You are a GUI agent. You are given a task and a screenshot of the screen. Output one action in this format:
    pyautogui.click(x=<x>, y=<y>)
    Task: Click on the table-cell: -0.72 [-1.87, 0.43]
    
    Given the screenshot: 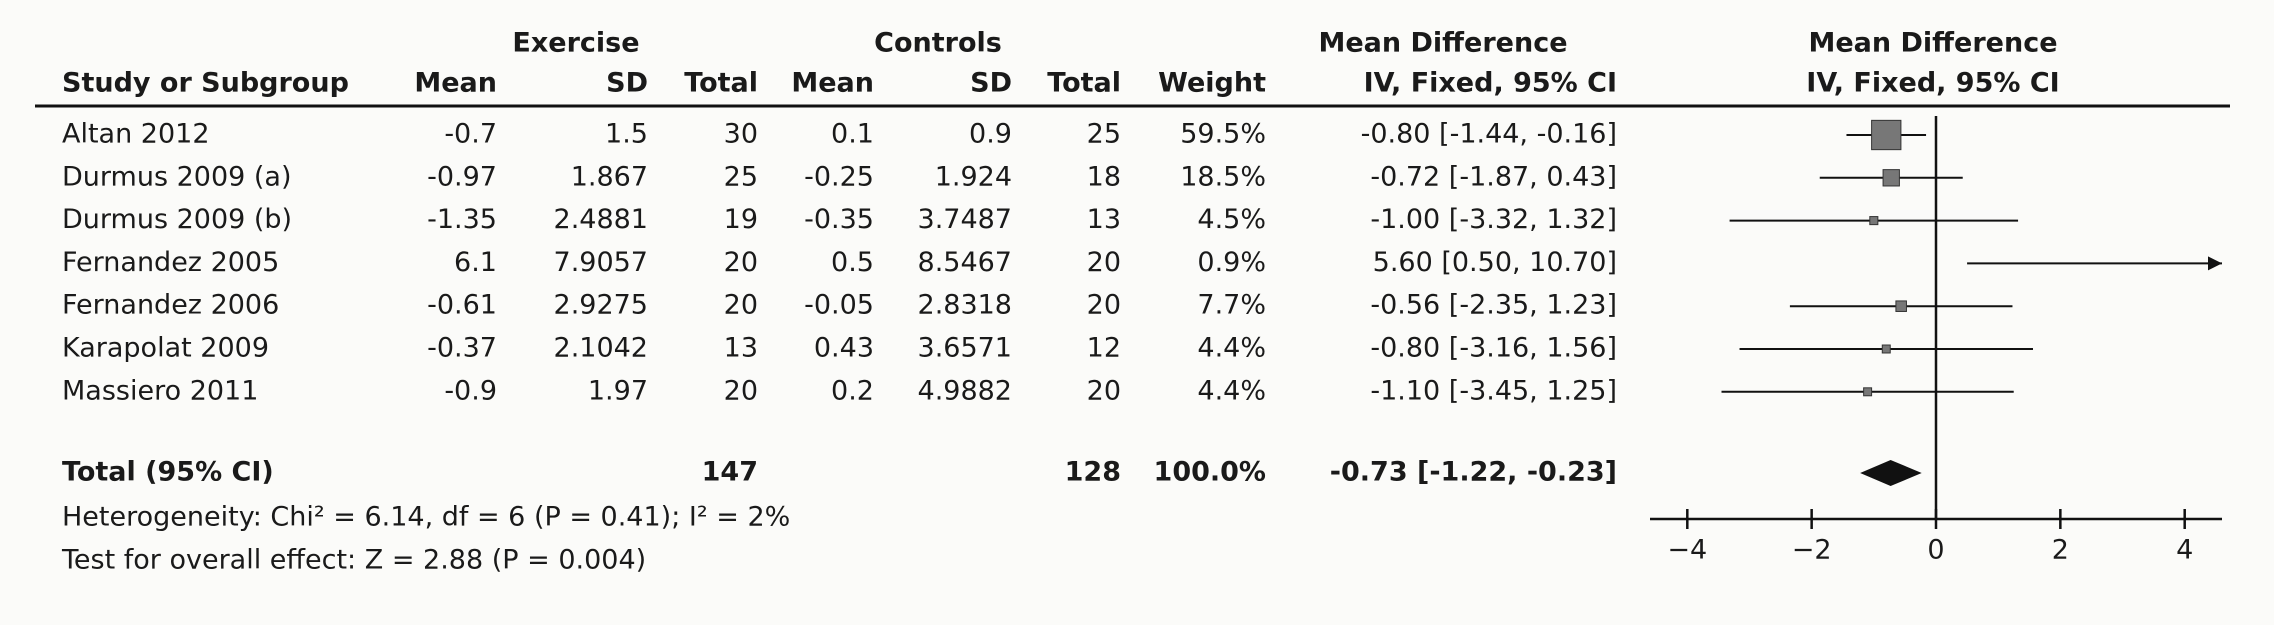 What is the action you would take?
    pyautogui.click(x=1493, y=176)
    